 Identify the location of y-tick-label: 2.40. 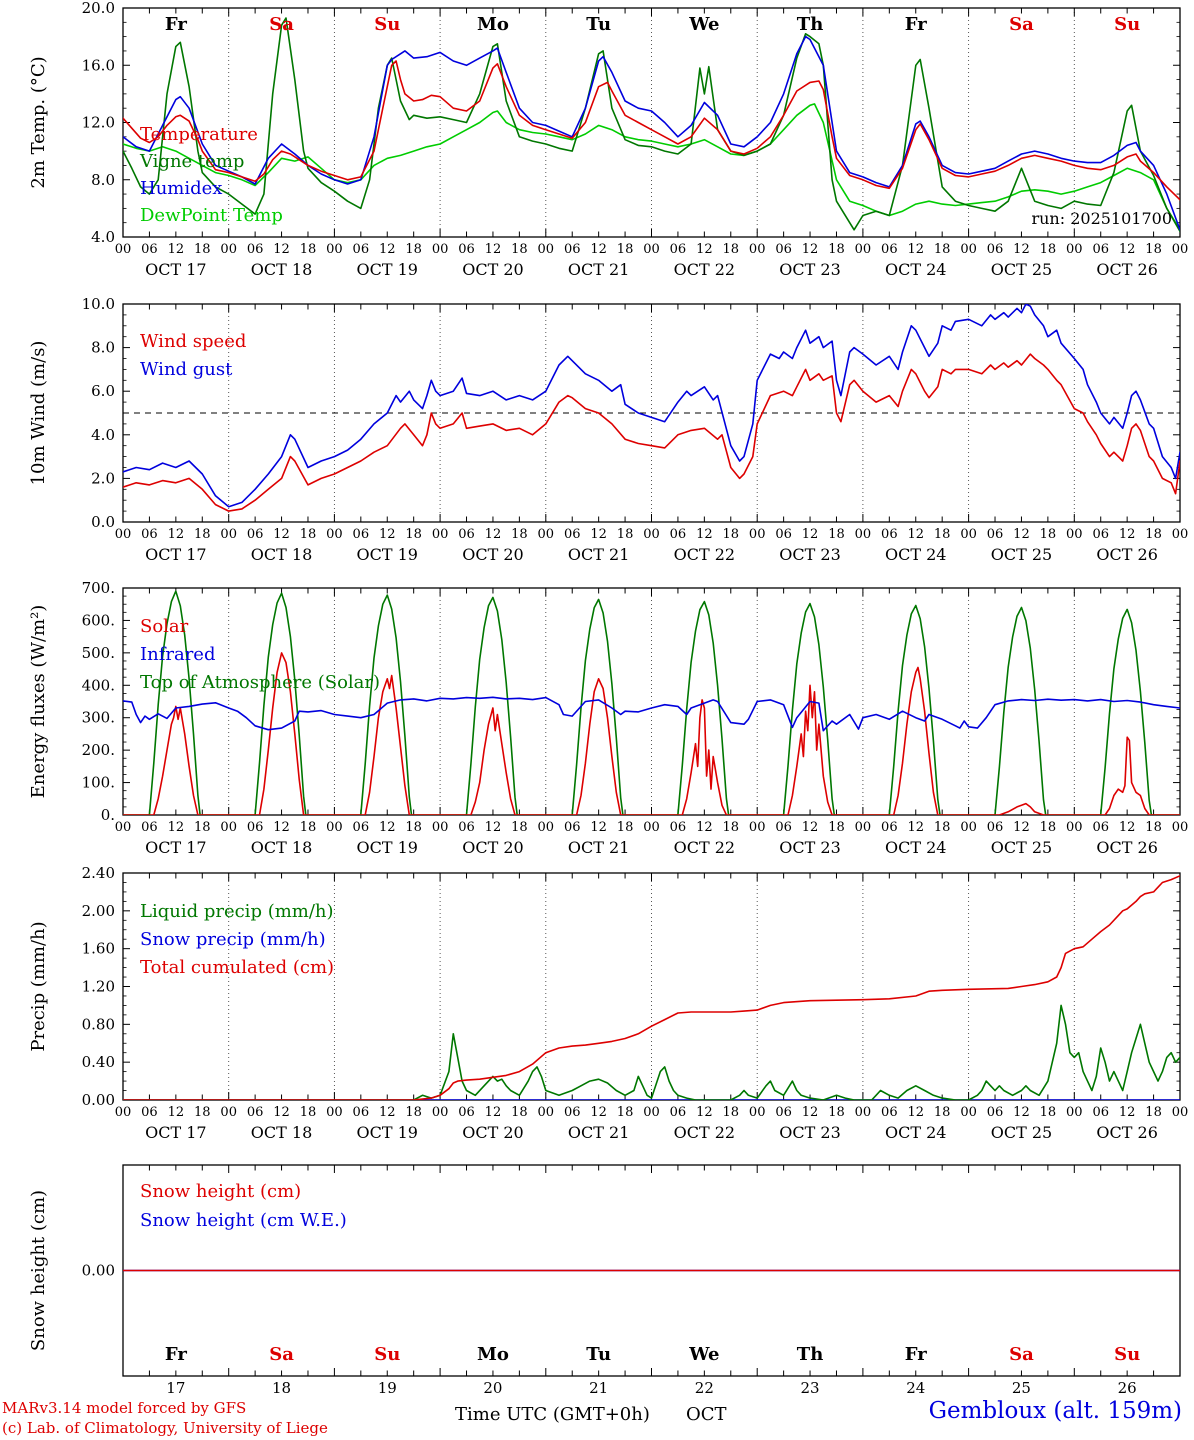
(98, 873).